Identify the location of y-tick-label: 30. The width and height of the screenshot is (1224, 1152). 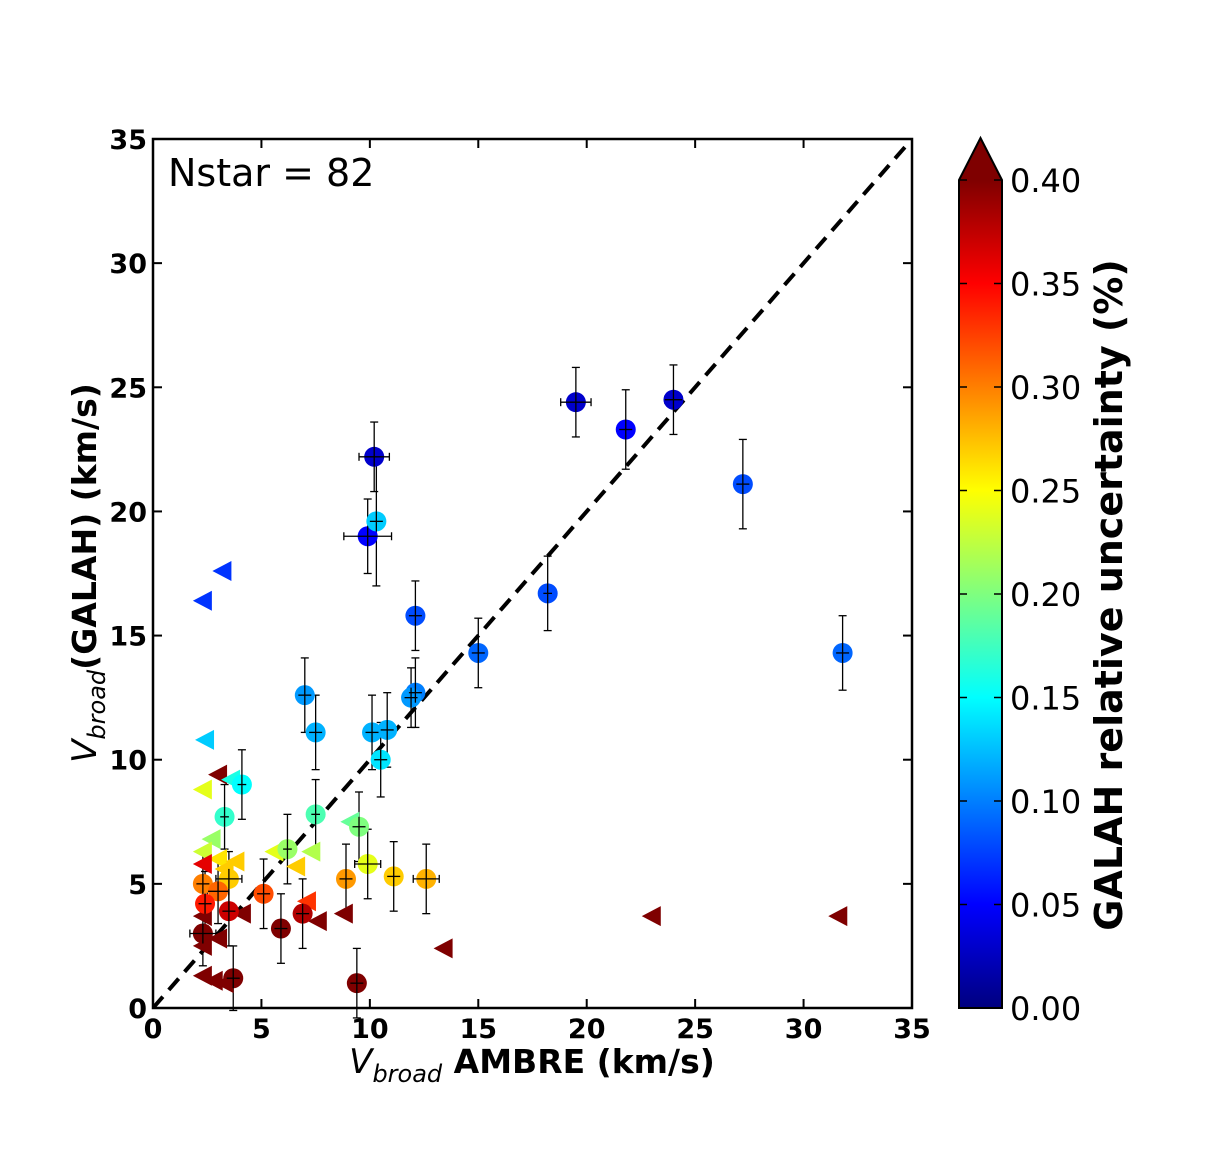
(128, 264).